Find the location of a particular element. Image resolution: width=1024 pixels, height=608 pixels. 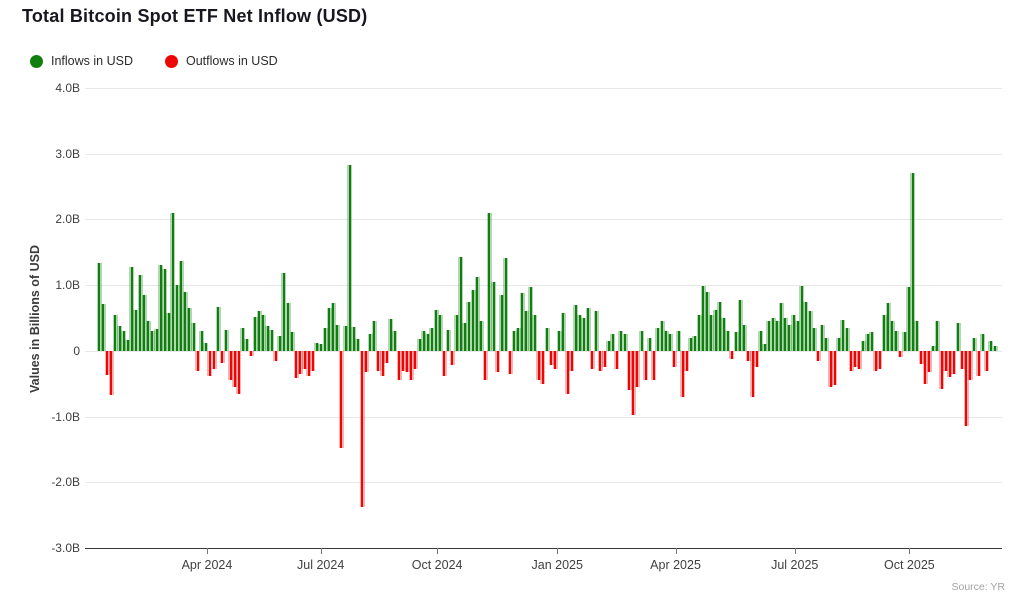

legend-item-inflows: Inflows in USD is located at coordinates (81, 61).